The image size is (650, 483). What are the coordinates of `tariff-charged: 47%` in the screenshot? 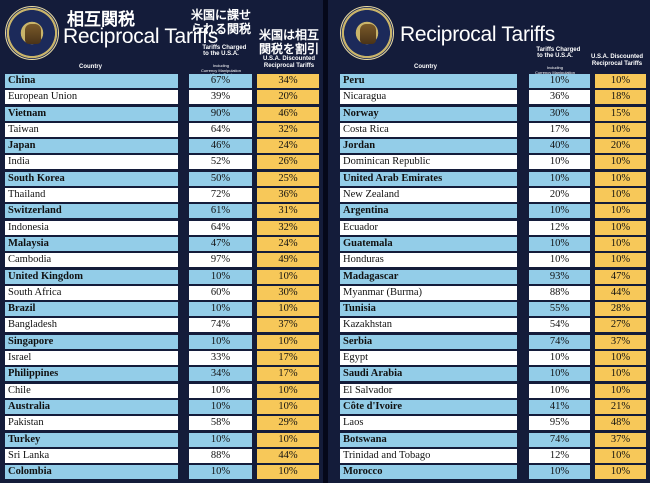 It's located at (220, 243).